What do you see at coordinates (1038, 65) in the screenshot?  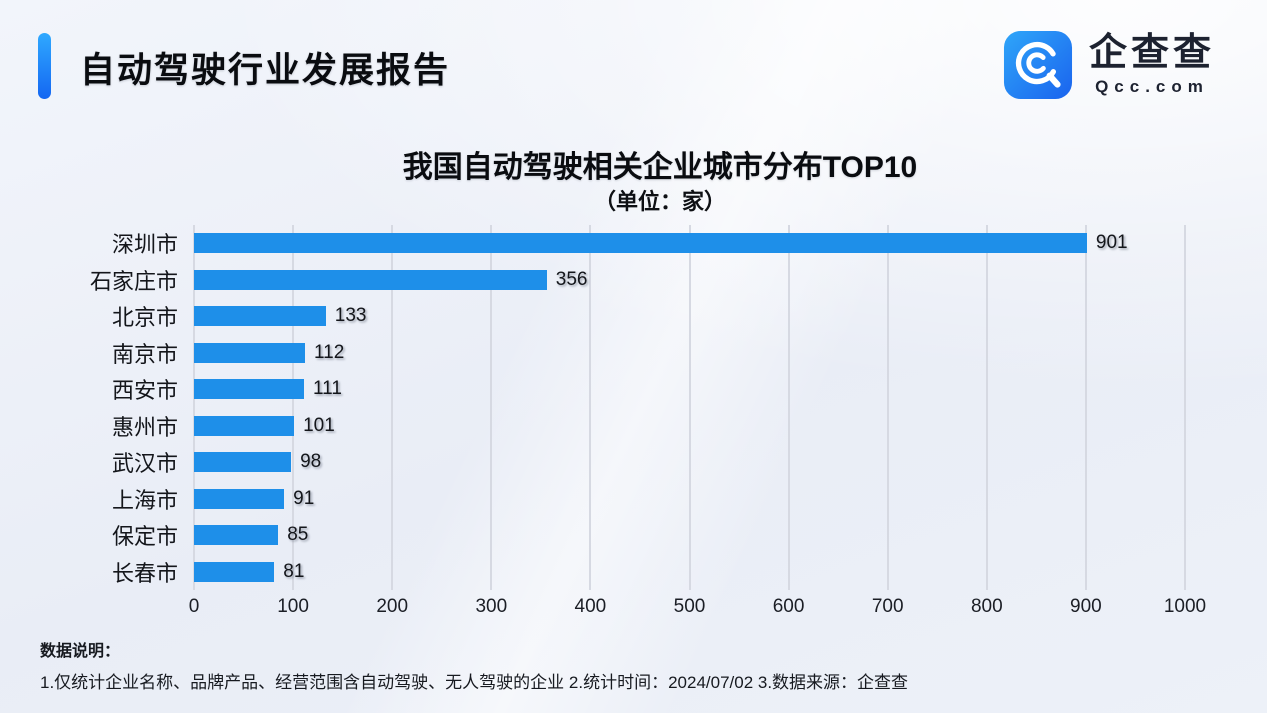 I see `qcc-magnifier-icon` at bounding box center [1038, 65].